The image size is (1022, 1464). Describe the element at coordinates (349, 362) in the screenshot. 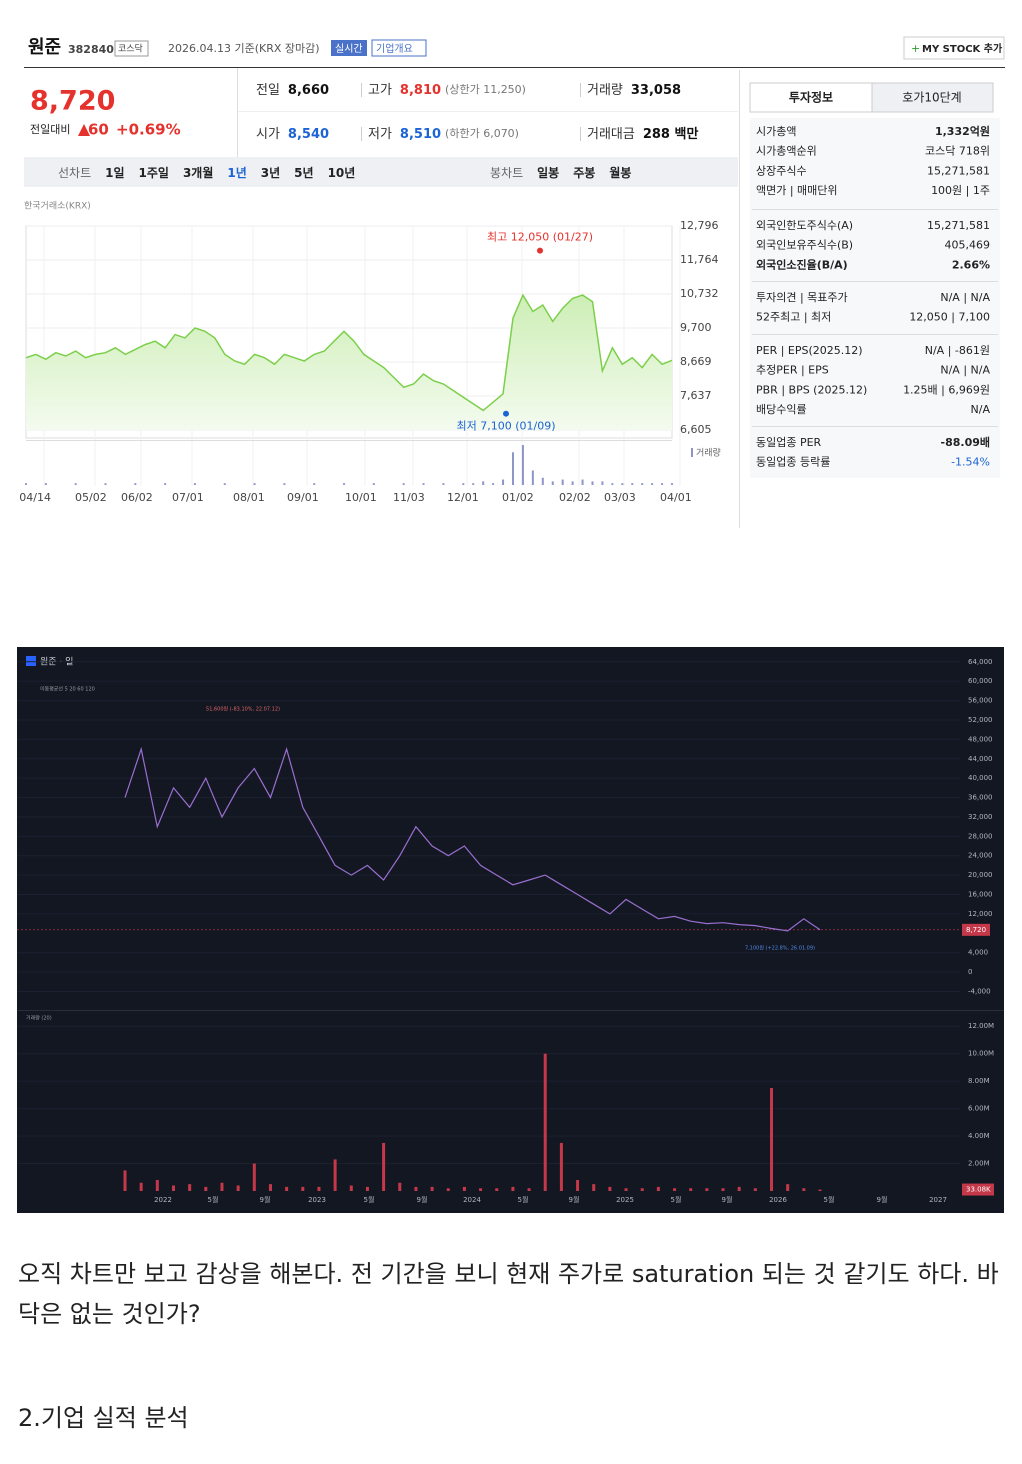

I see `price-area` at that location.